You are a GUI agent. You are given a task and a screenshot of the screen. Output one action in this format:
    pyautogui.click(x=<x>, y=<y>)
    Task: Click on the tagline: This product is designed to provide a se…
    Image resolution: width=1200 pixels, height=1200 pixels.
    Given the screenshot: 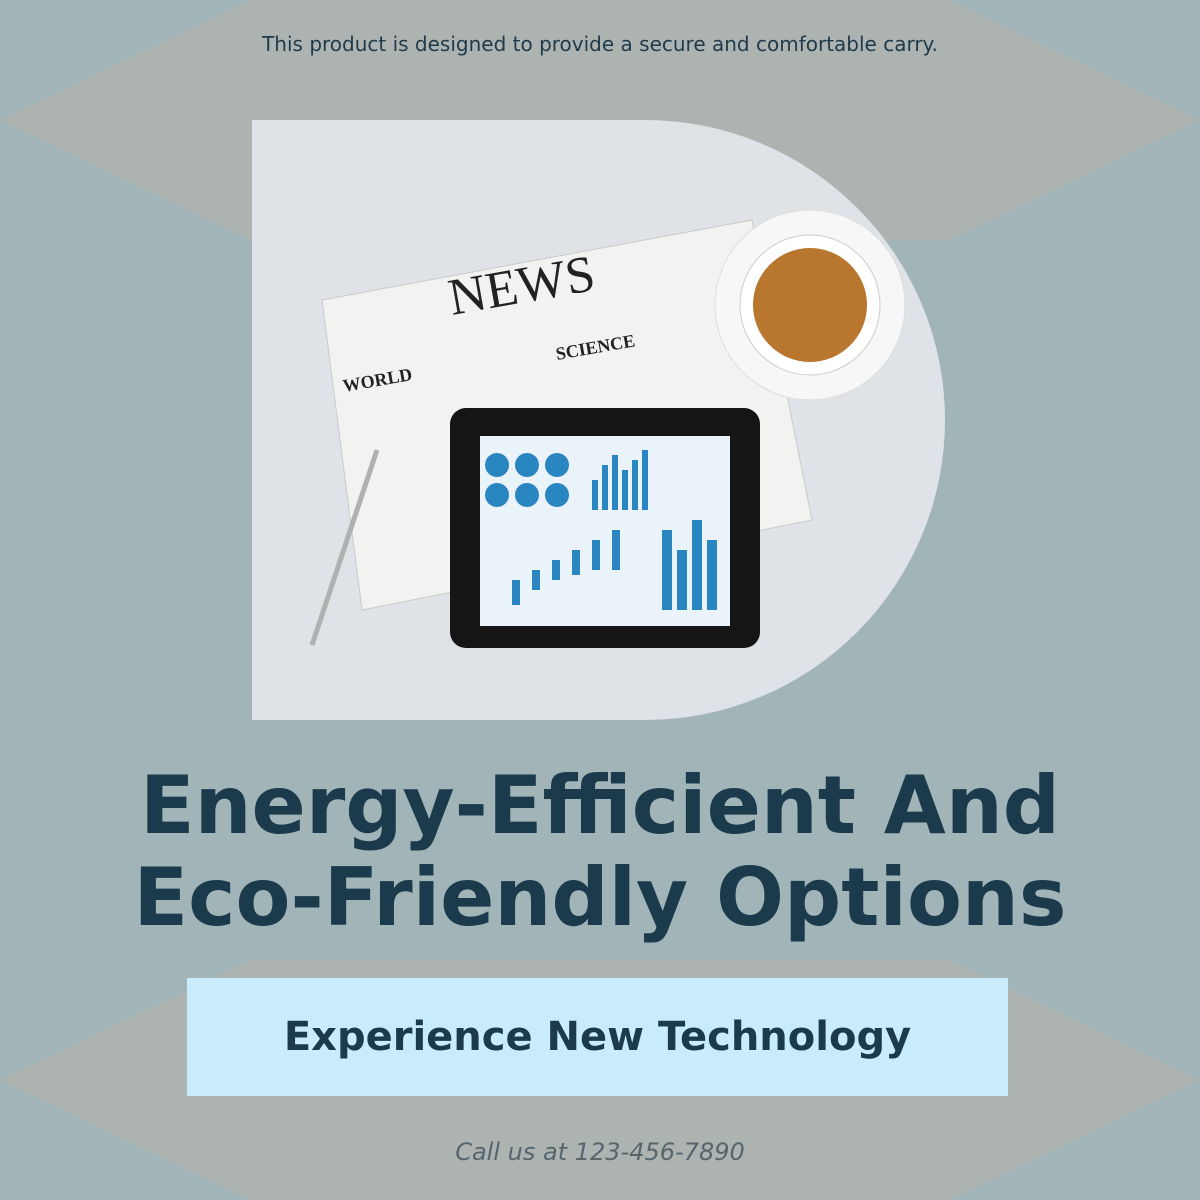 What is the action you would take?
    pyautogui.click(x=600, y=44)
    